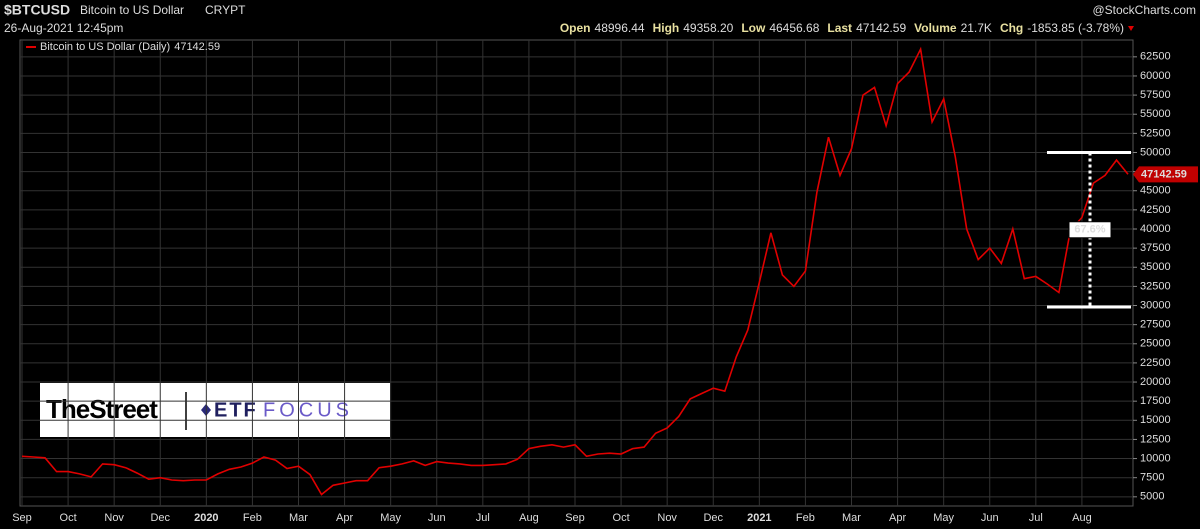 This screenshot has height=529, width=1200. Describe the element at coordinates (881, 28) in the screenshot. I see `quote-value: 47142.59` at that location.